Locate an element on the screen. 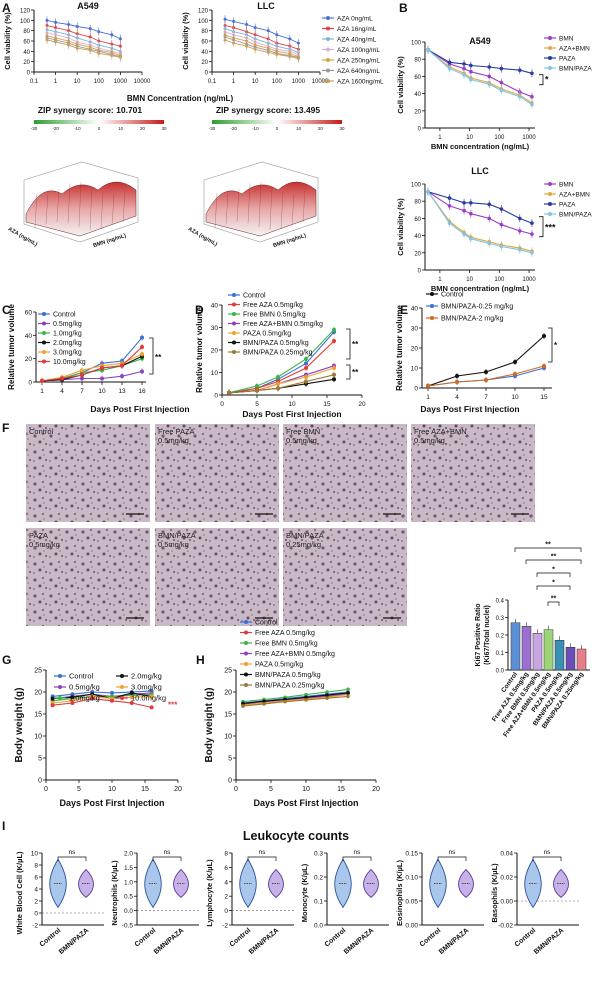 The image size is (593, 981). panel-d-xtick-label: 0 is located at coordinates (222, 404).